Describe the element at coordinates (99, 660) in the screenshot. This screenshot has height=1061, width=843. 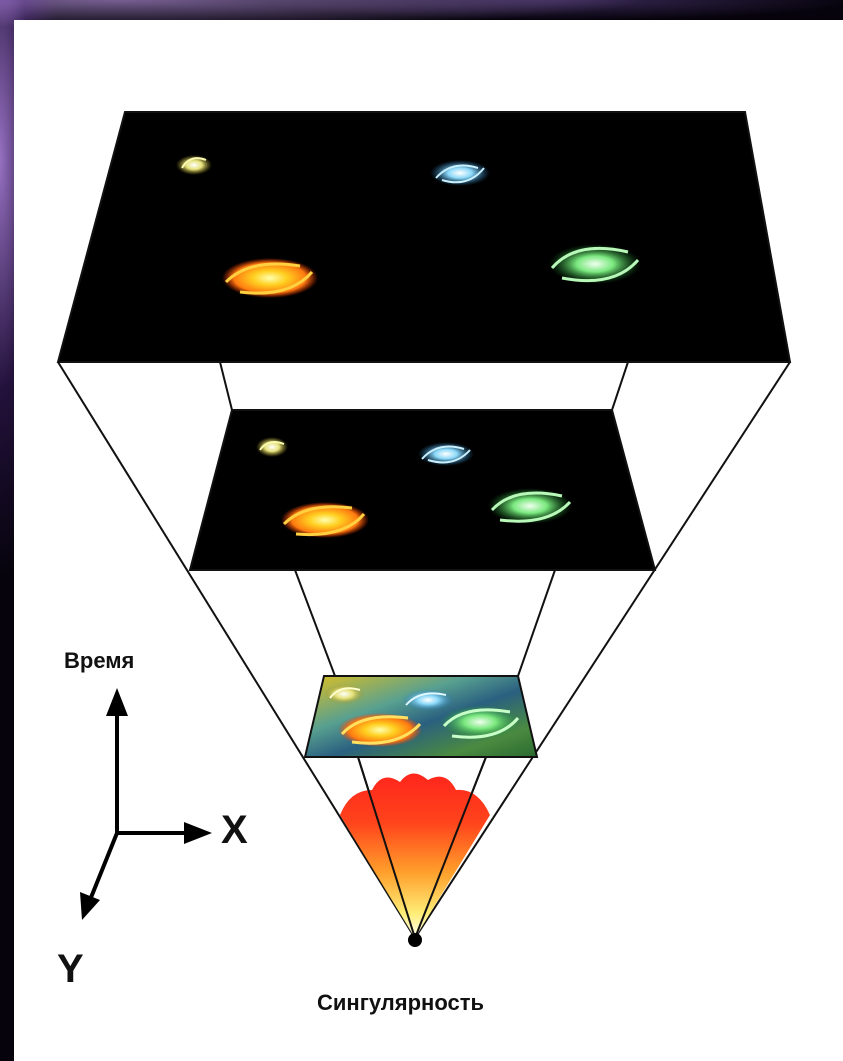
I see `time-axis-label: Время` at that location.